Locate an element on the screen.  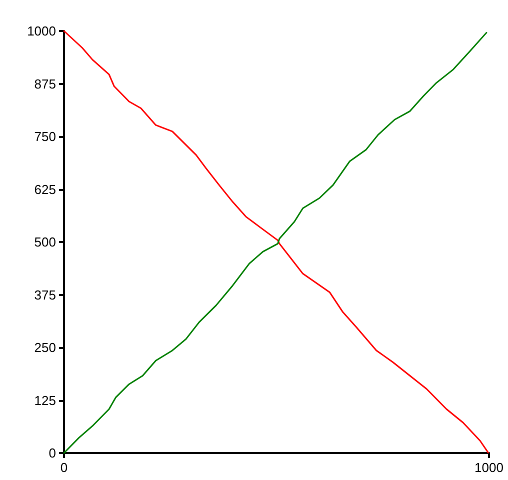
y-tick-label: 0 is located at coordinates (52, 453).